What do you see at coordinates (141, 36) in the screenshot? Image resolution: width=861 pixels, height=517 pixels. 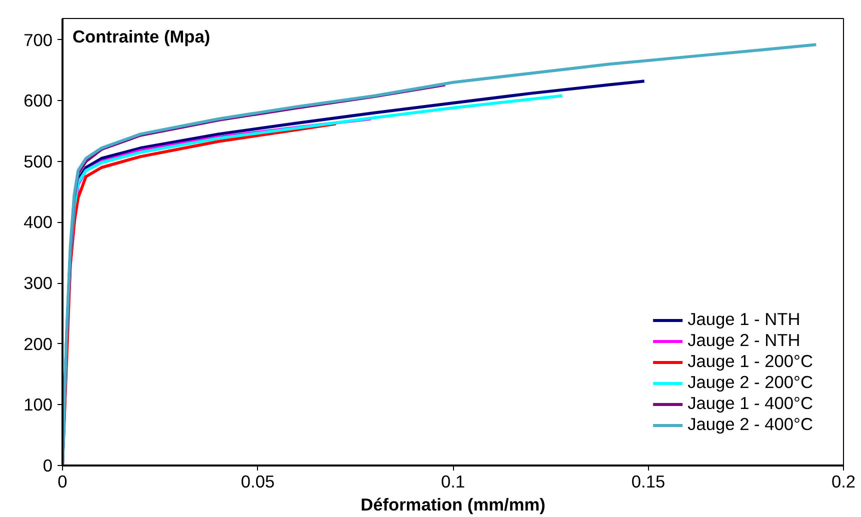 I see `y-axis-title: Contrainte (Mpa)` at bounding box center [141, 36].